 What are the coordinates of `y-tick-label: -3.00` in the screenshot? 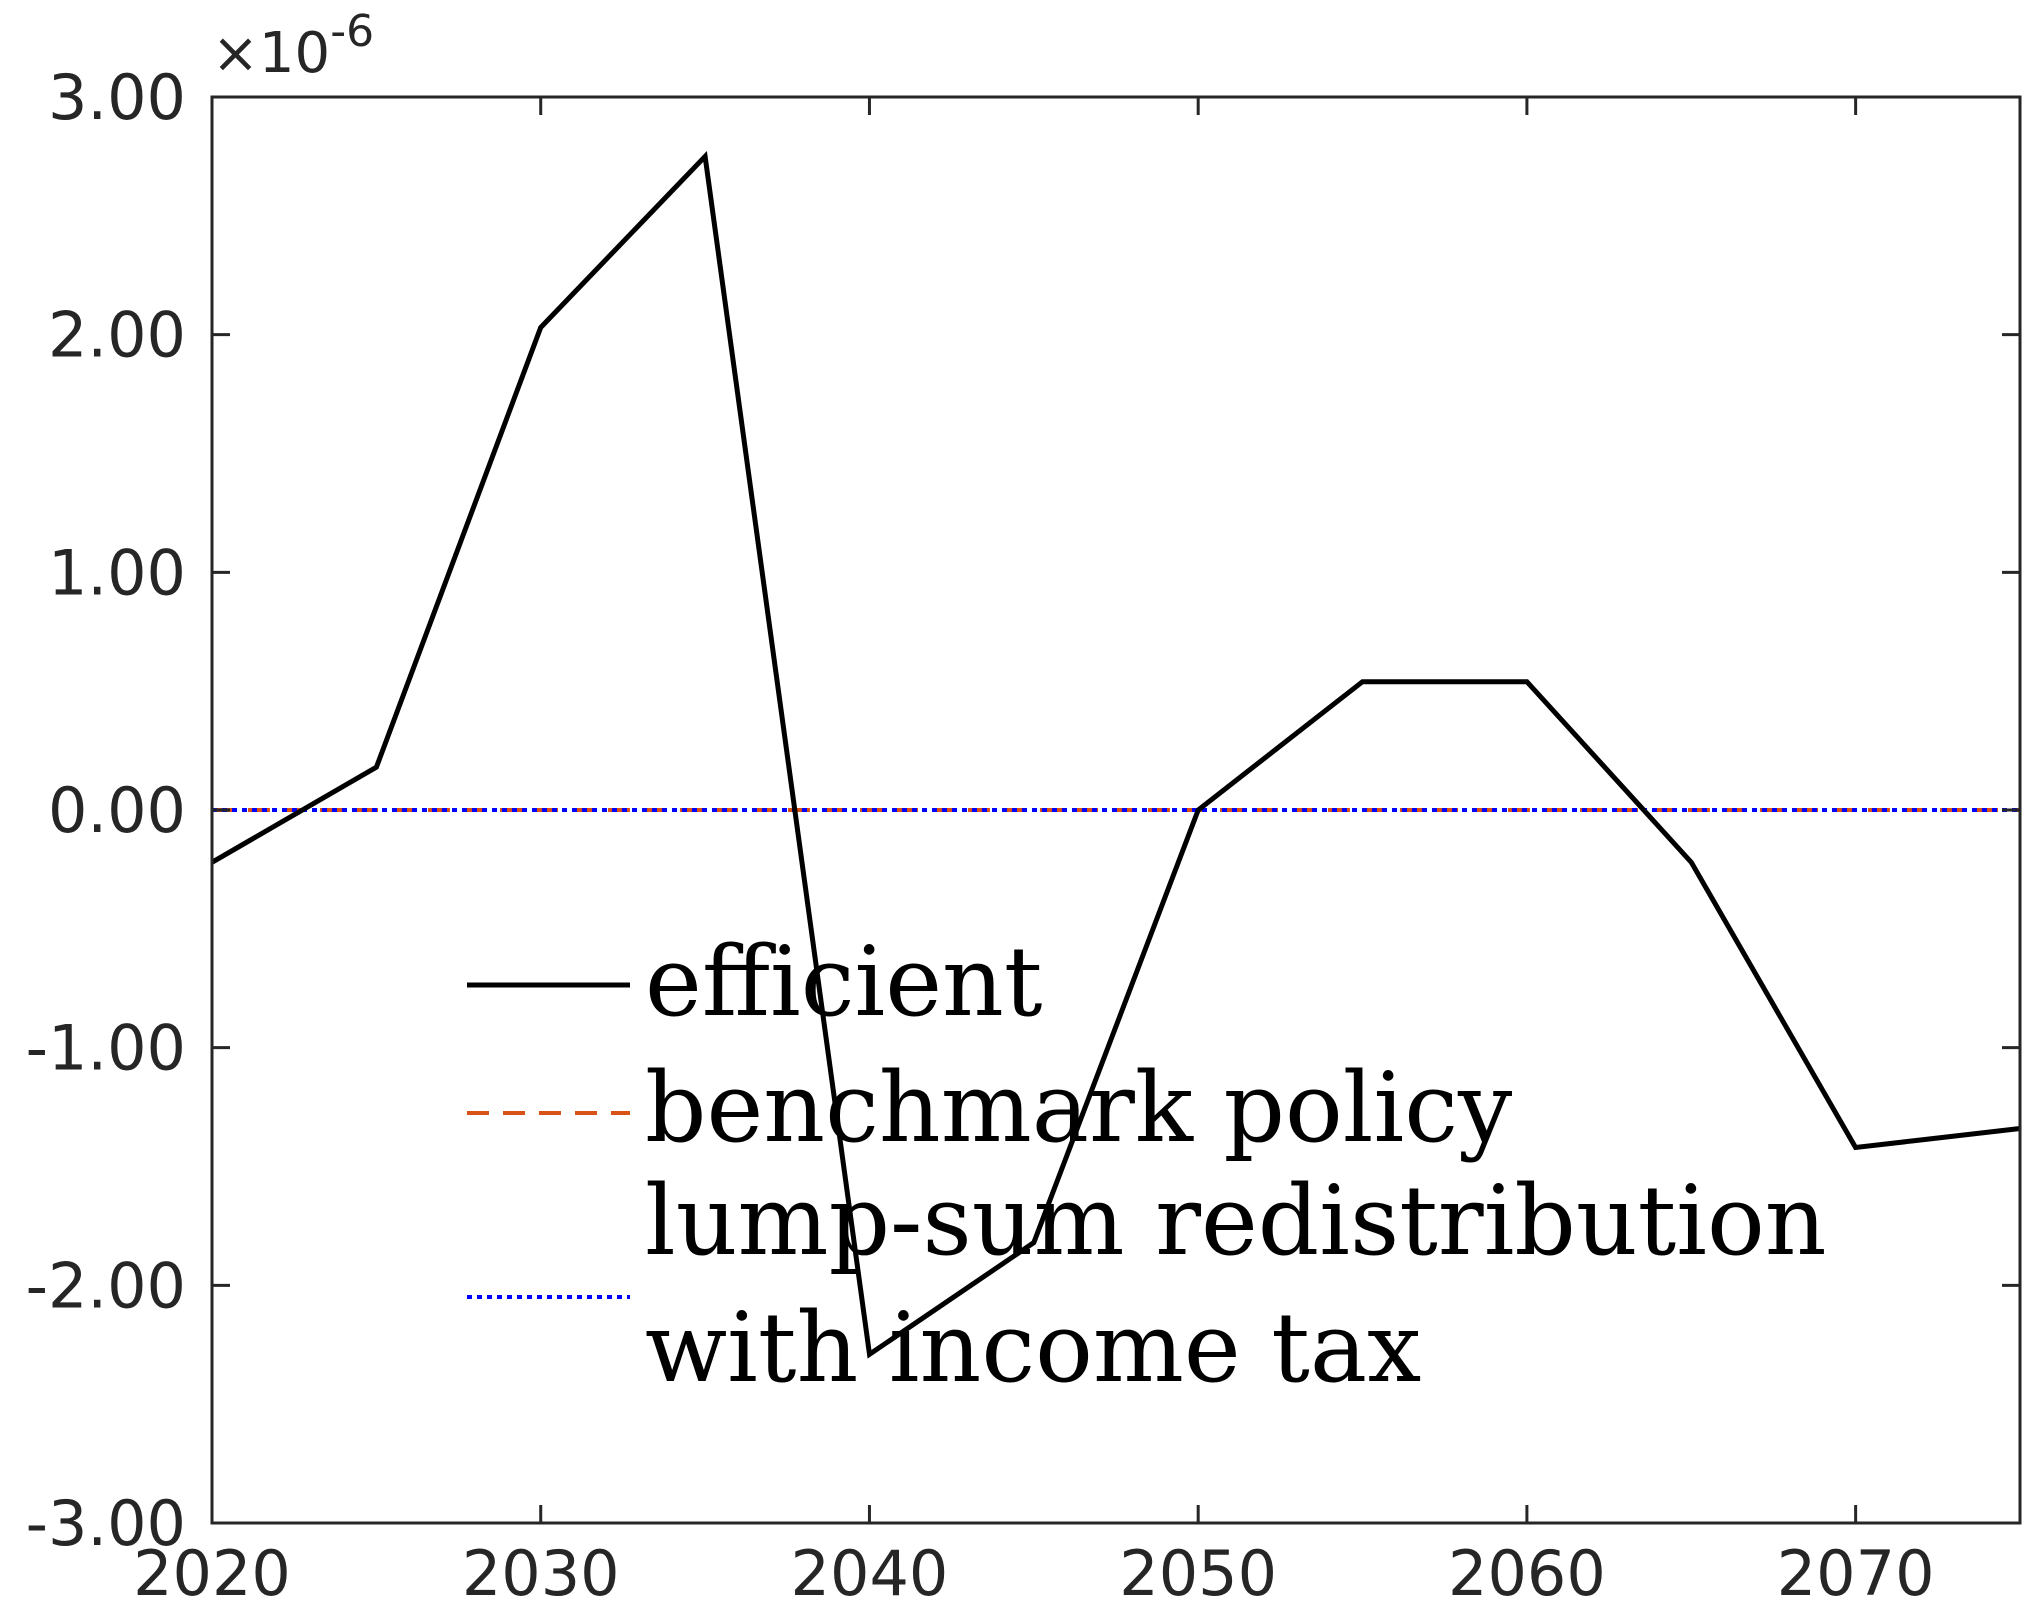 It's located at (106, 1523).